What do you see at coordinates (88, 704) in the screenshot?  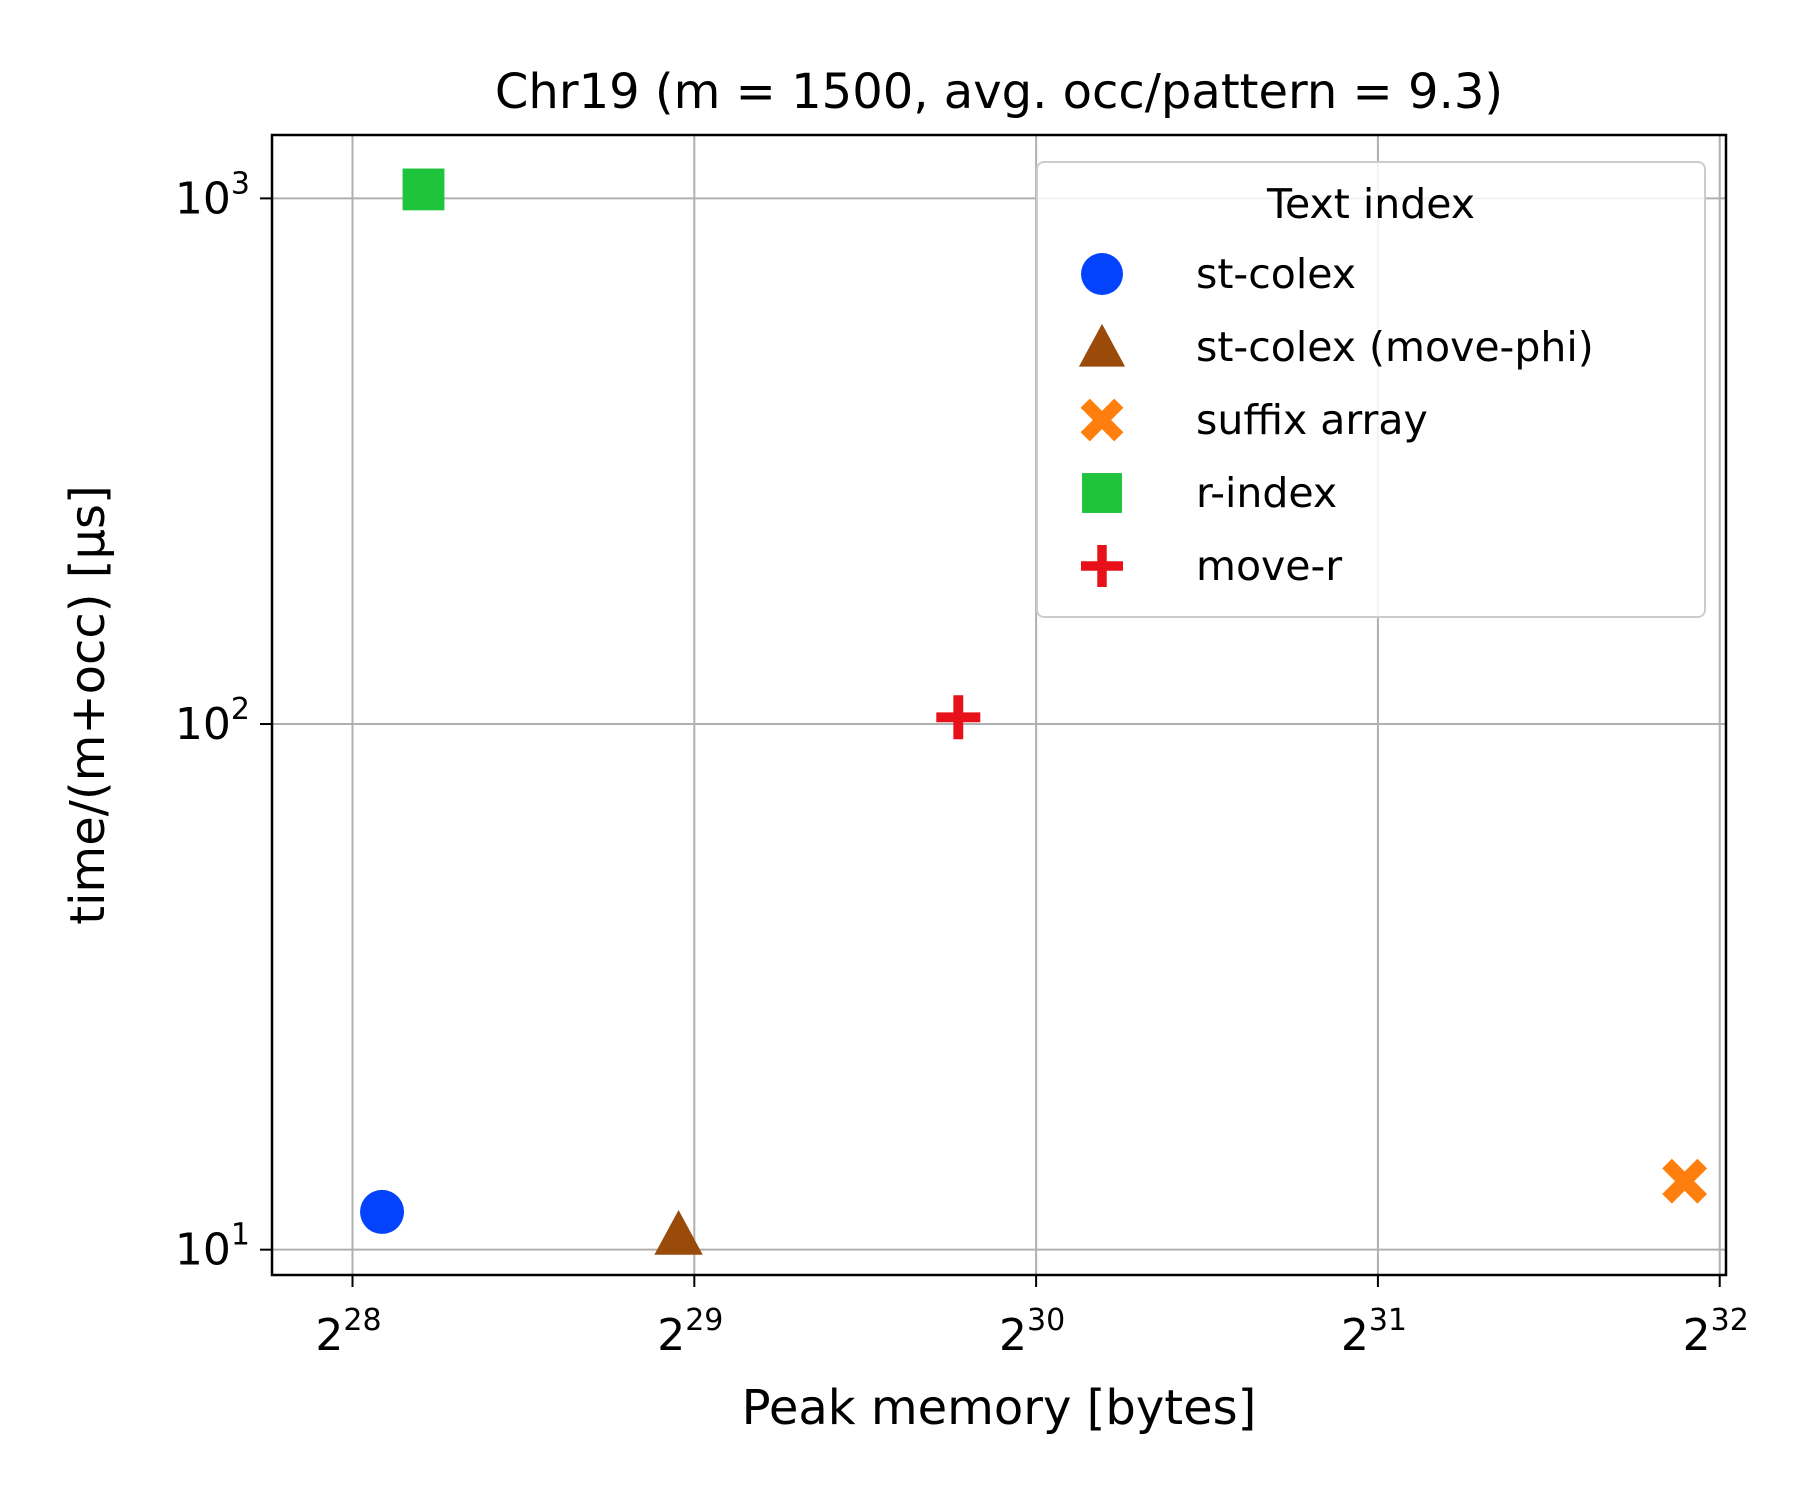 I see `y-axis-label: time/(m+occ) [µs]` at bounding box center [88, 704].